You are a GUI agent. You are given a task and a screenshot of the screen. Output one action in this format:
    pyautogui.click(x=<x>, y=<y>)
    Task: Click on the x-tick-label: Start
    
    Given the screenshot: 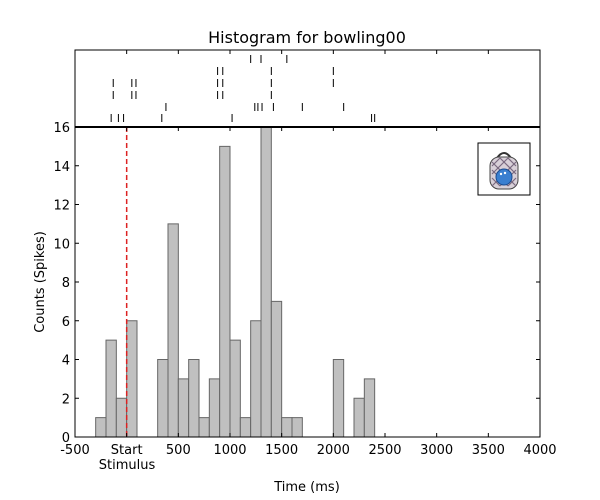 What is the action you would take?
    pyautogui.click(x=127, y=450)
    